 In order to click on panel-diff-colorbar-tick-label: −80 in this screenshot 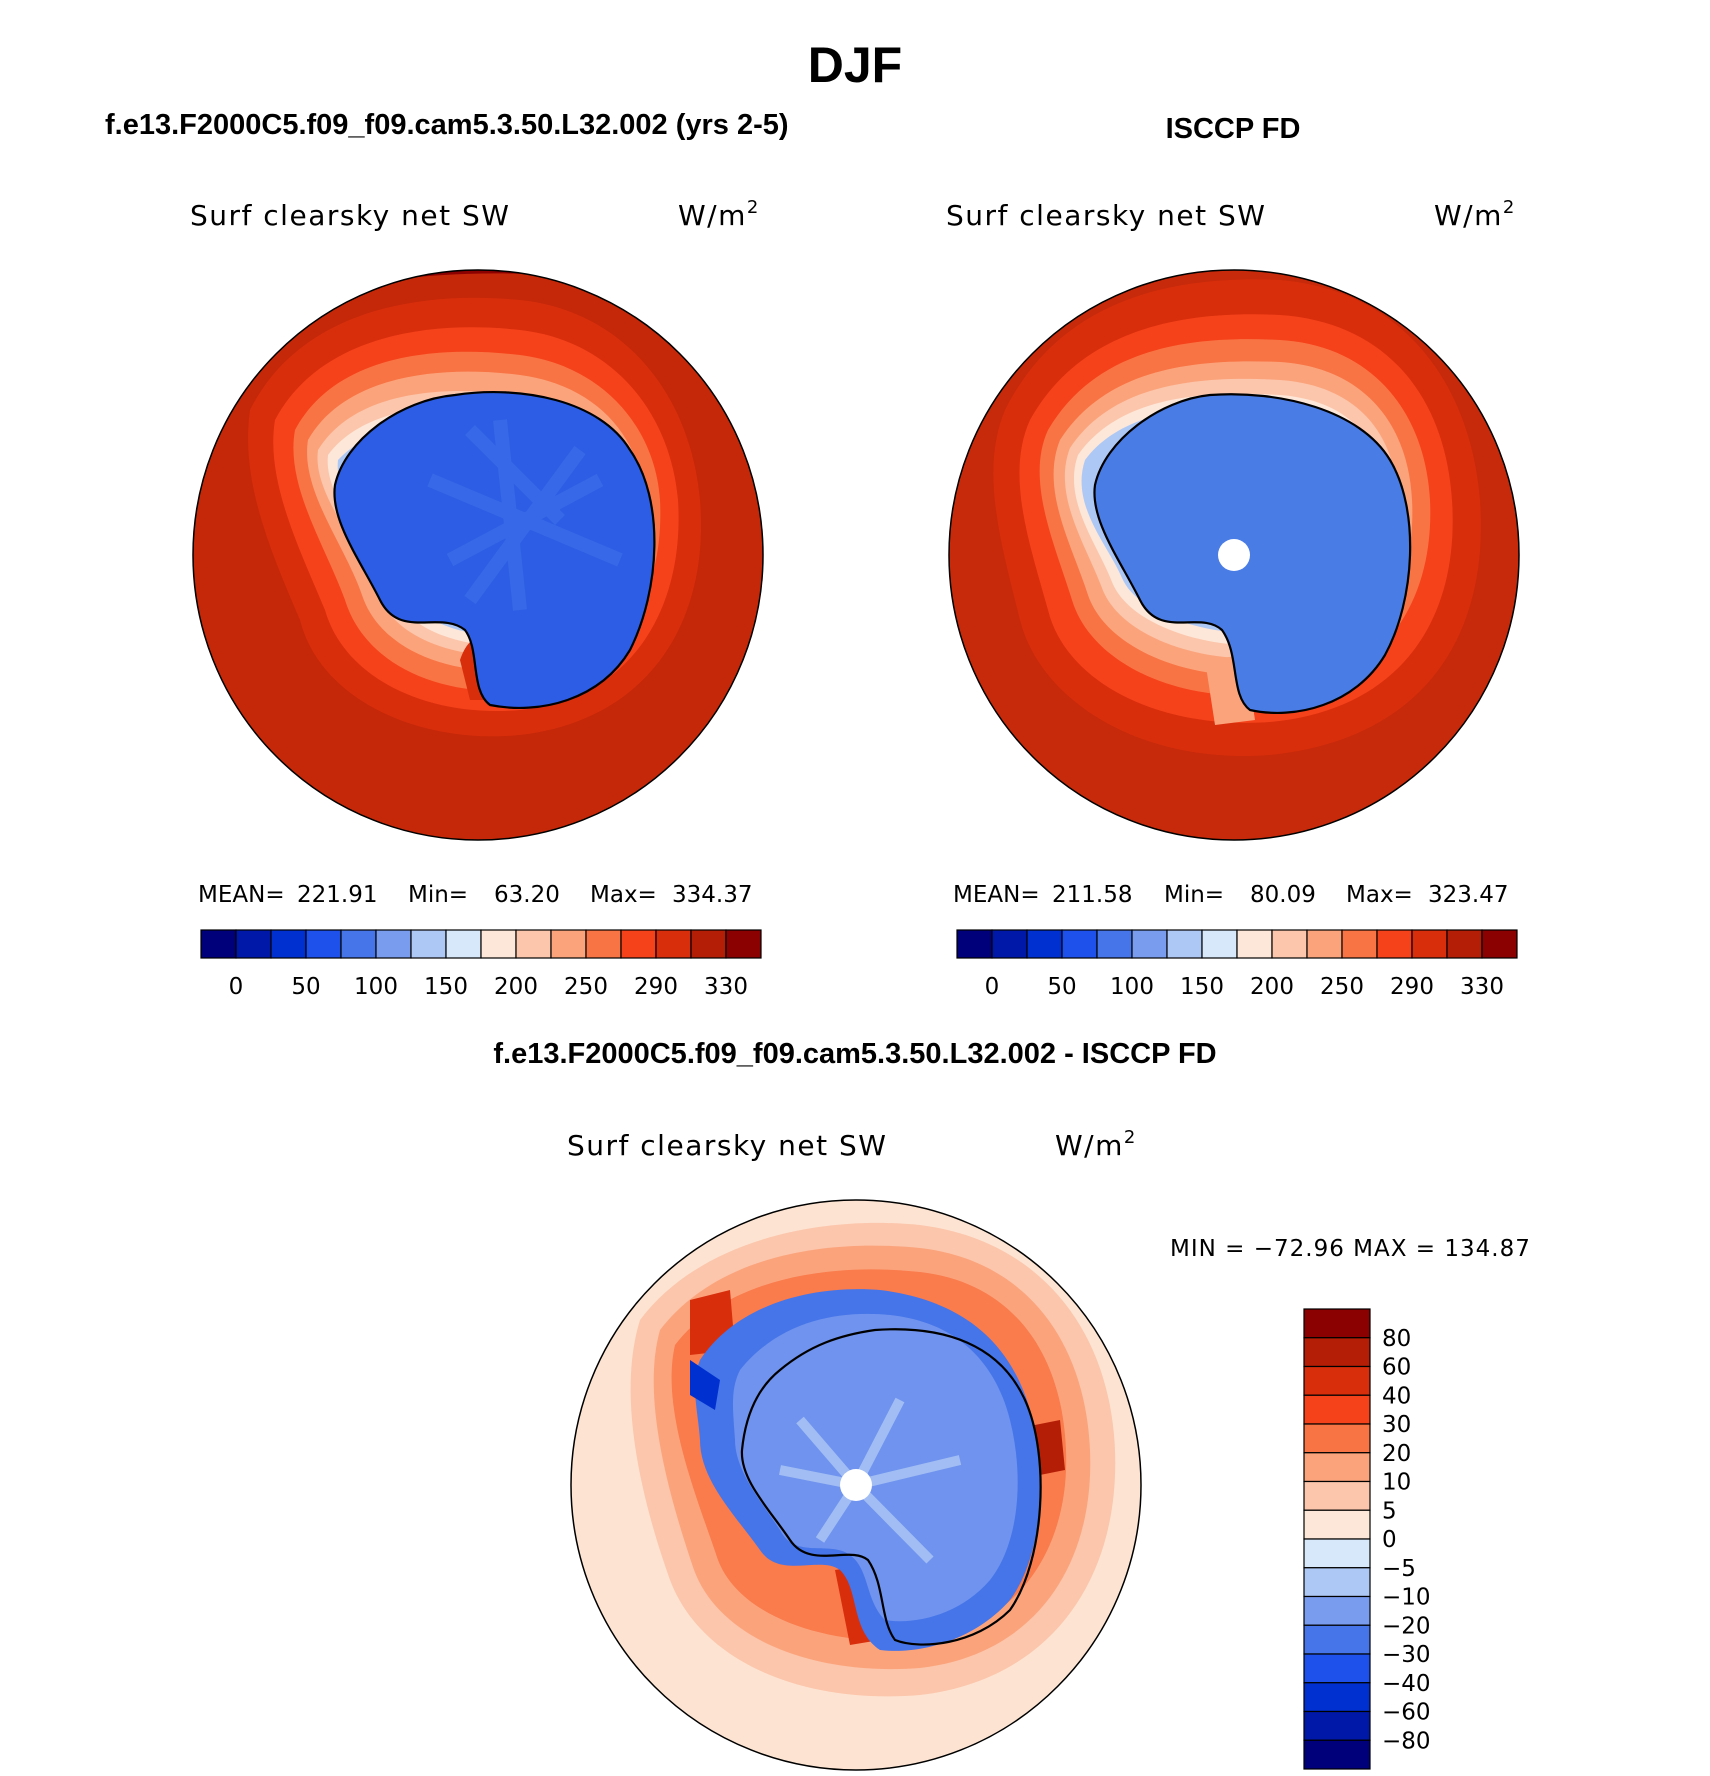, I will do `click(1406, 1741)`.